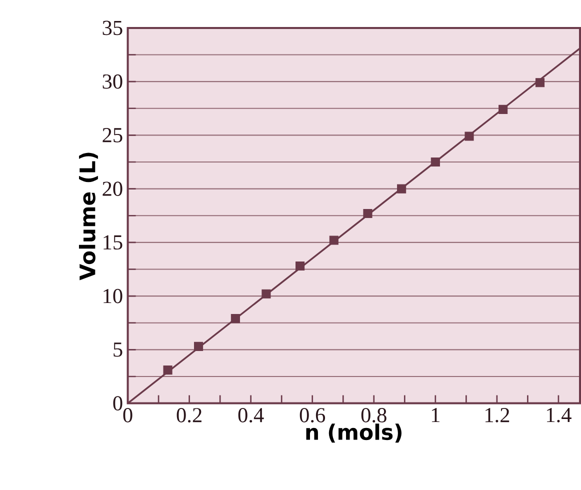 The height and width of the screenshot is (490, 581). I want to click on y-axis-title: Volume (L), so click(88, 216).